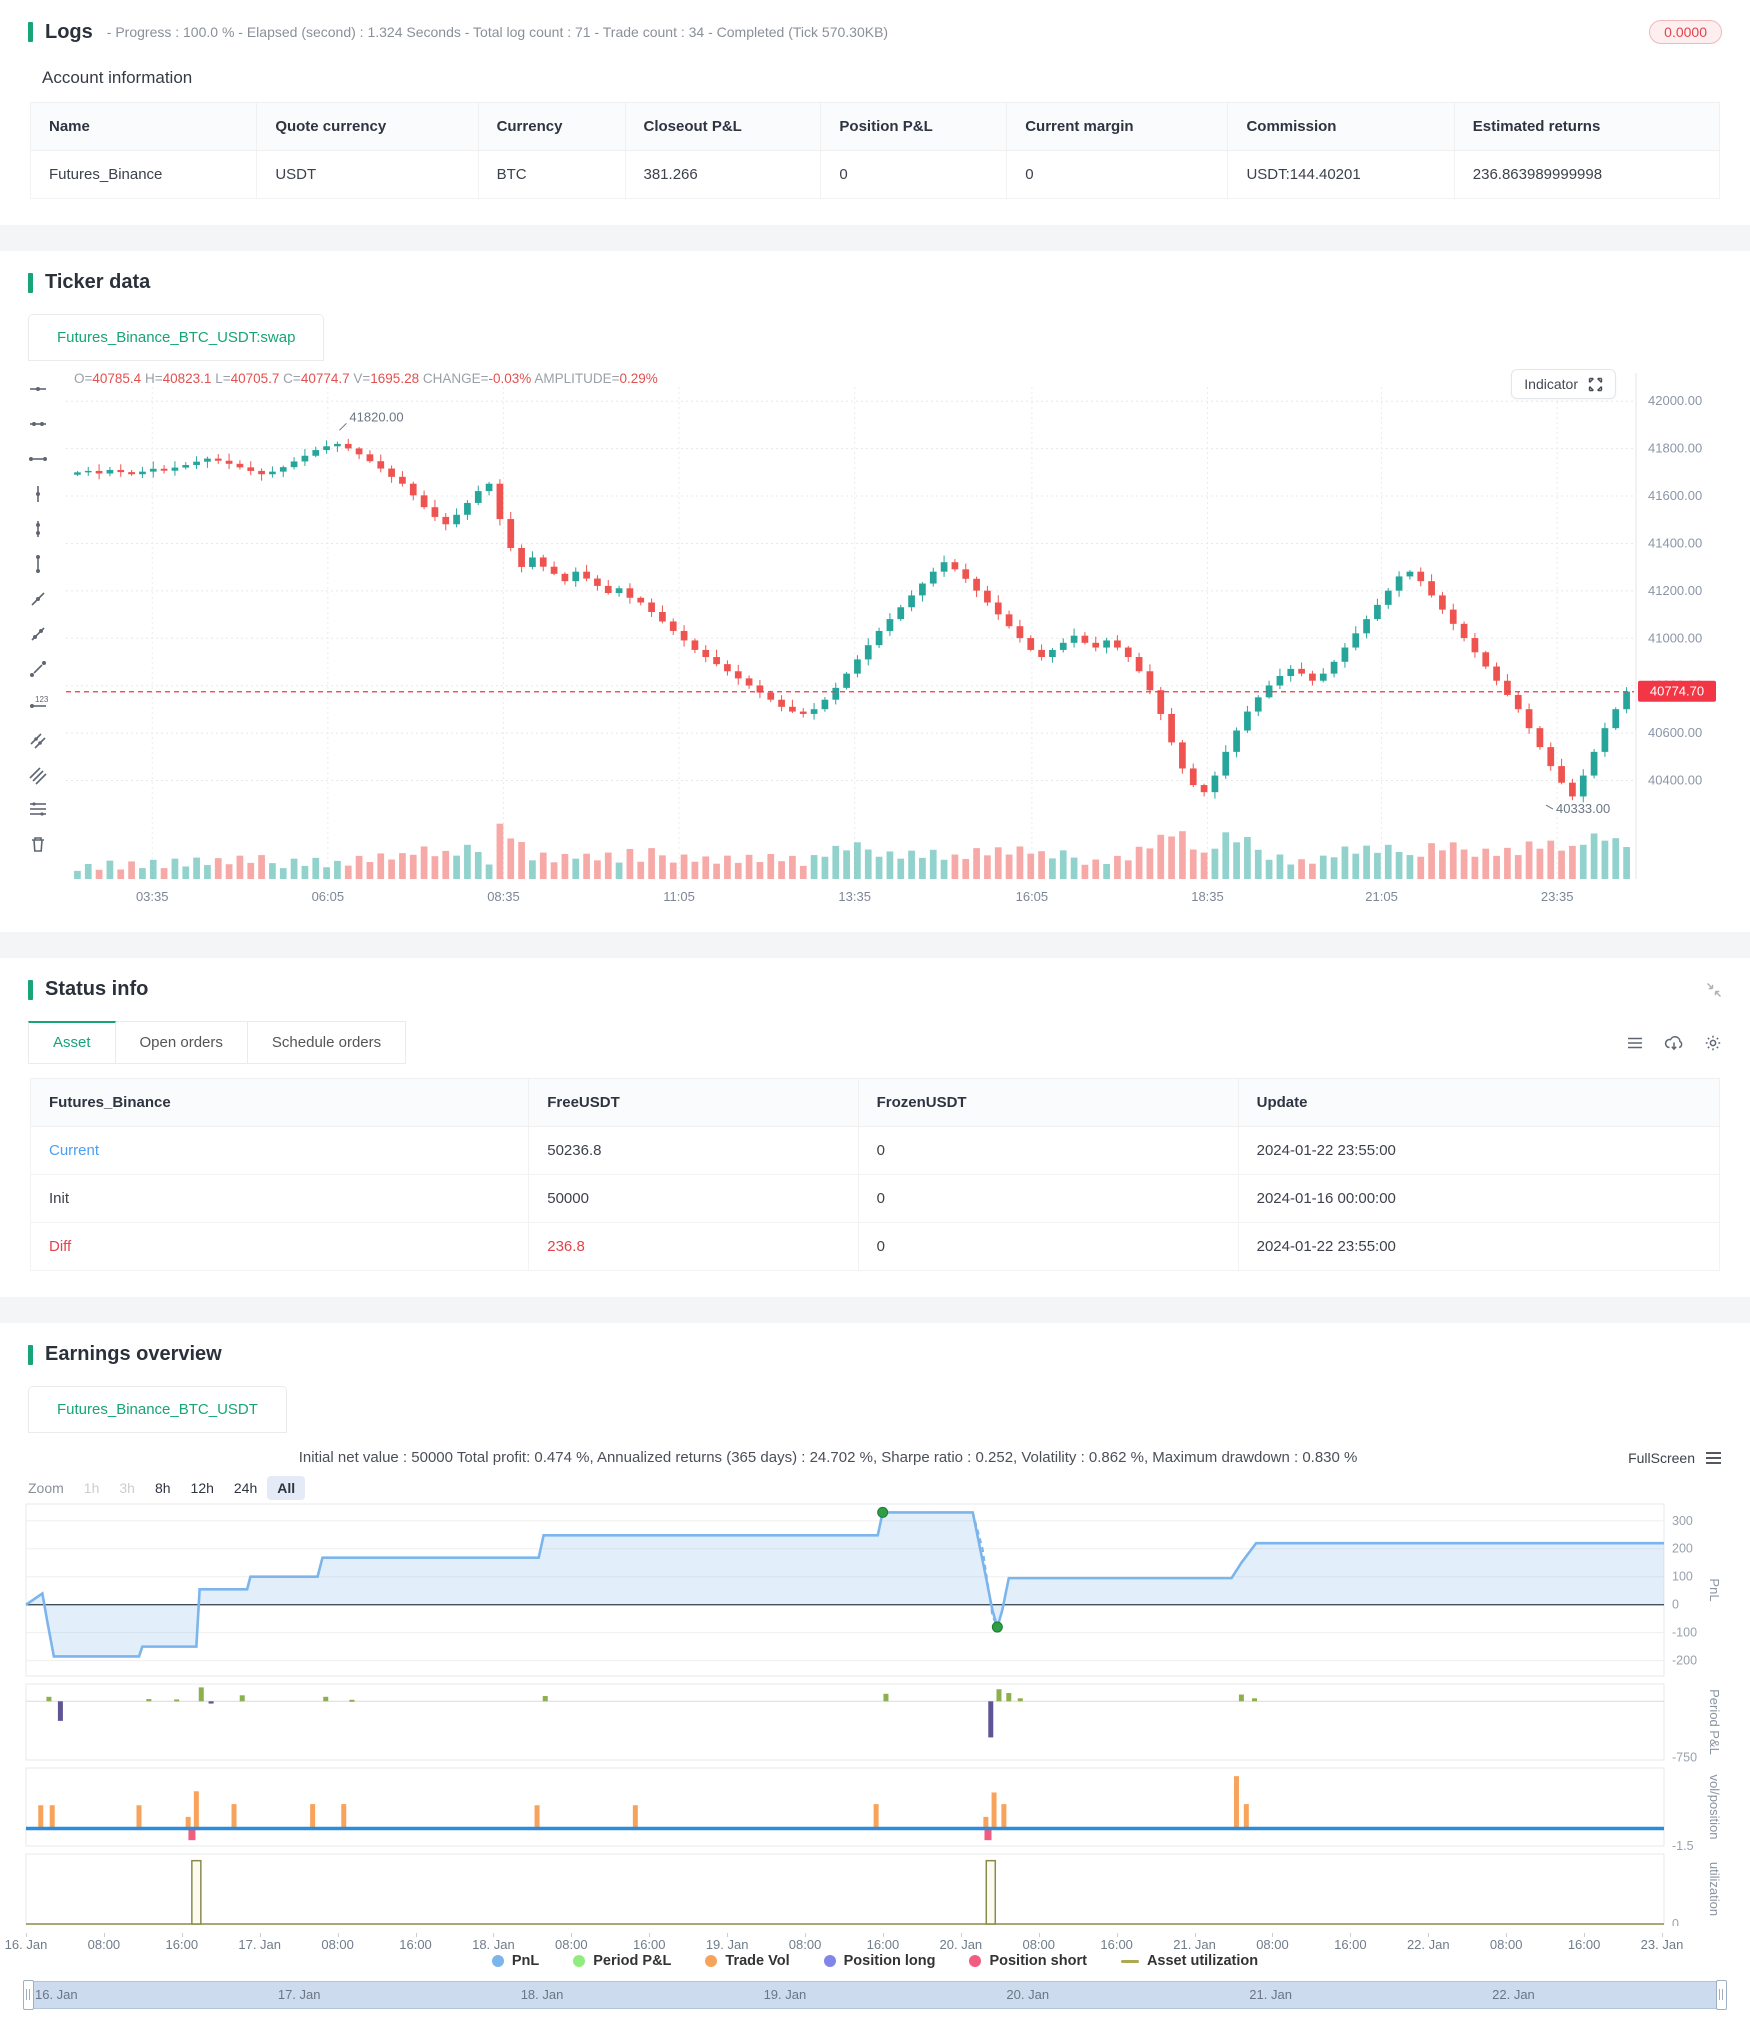 Image resolution: width=1750 pixels, height=2031 pixels. I want to click on horizontal-segment-icon, so click(38, 459).